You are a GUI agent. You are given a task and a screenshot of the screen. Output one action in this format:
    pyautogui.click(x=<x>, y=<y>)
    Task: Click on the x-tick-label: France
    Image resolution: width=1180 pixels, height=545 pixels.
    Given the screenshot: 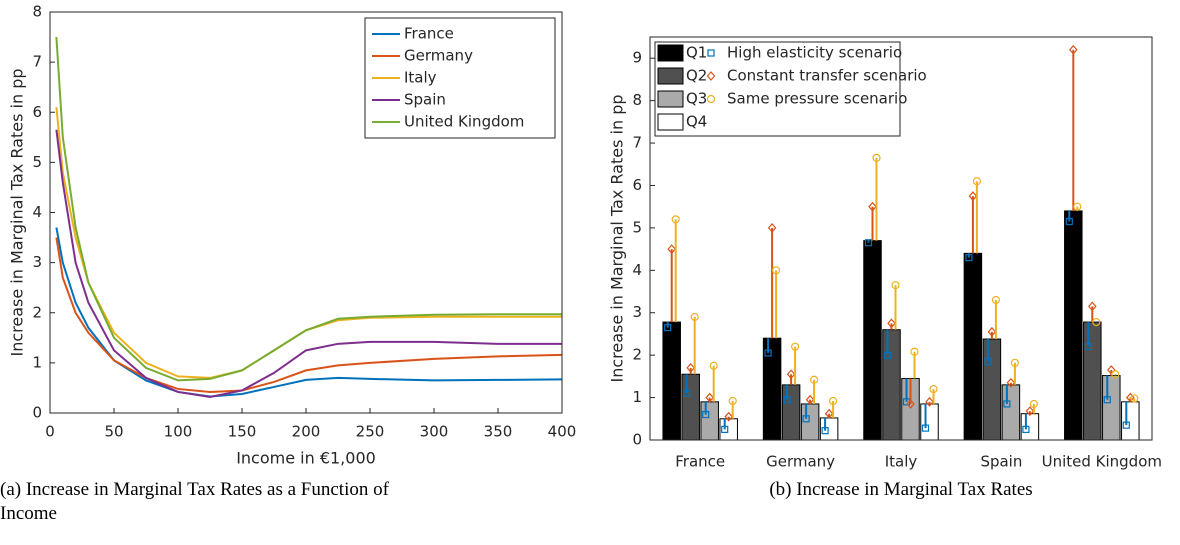 What is the action you would take?
    pyautogui.click(x=700, y=462)
    